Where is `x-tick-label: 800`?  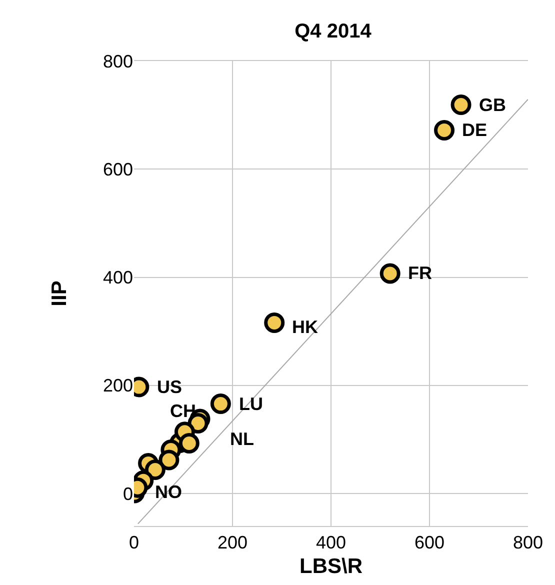
x-tick-label: 800 is located at coordinates (528, 542).